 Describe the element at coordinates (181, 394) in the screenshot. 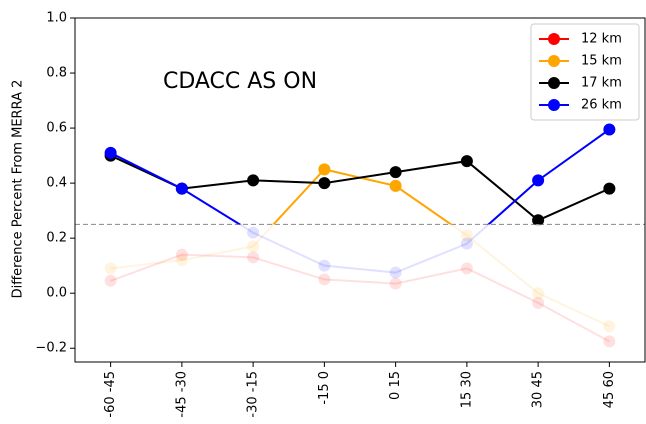

I see `x-tick-label: -45 -30` at that location.